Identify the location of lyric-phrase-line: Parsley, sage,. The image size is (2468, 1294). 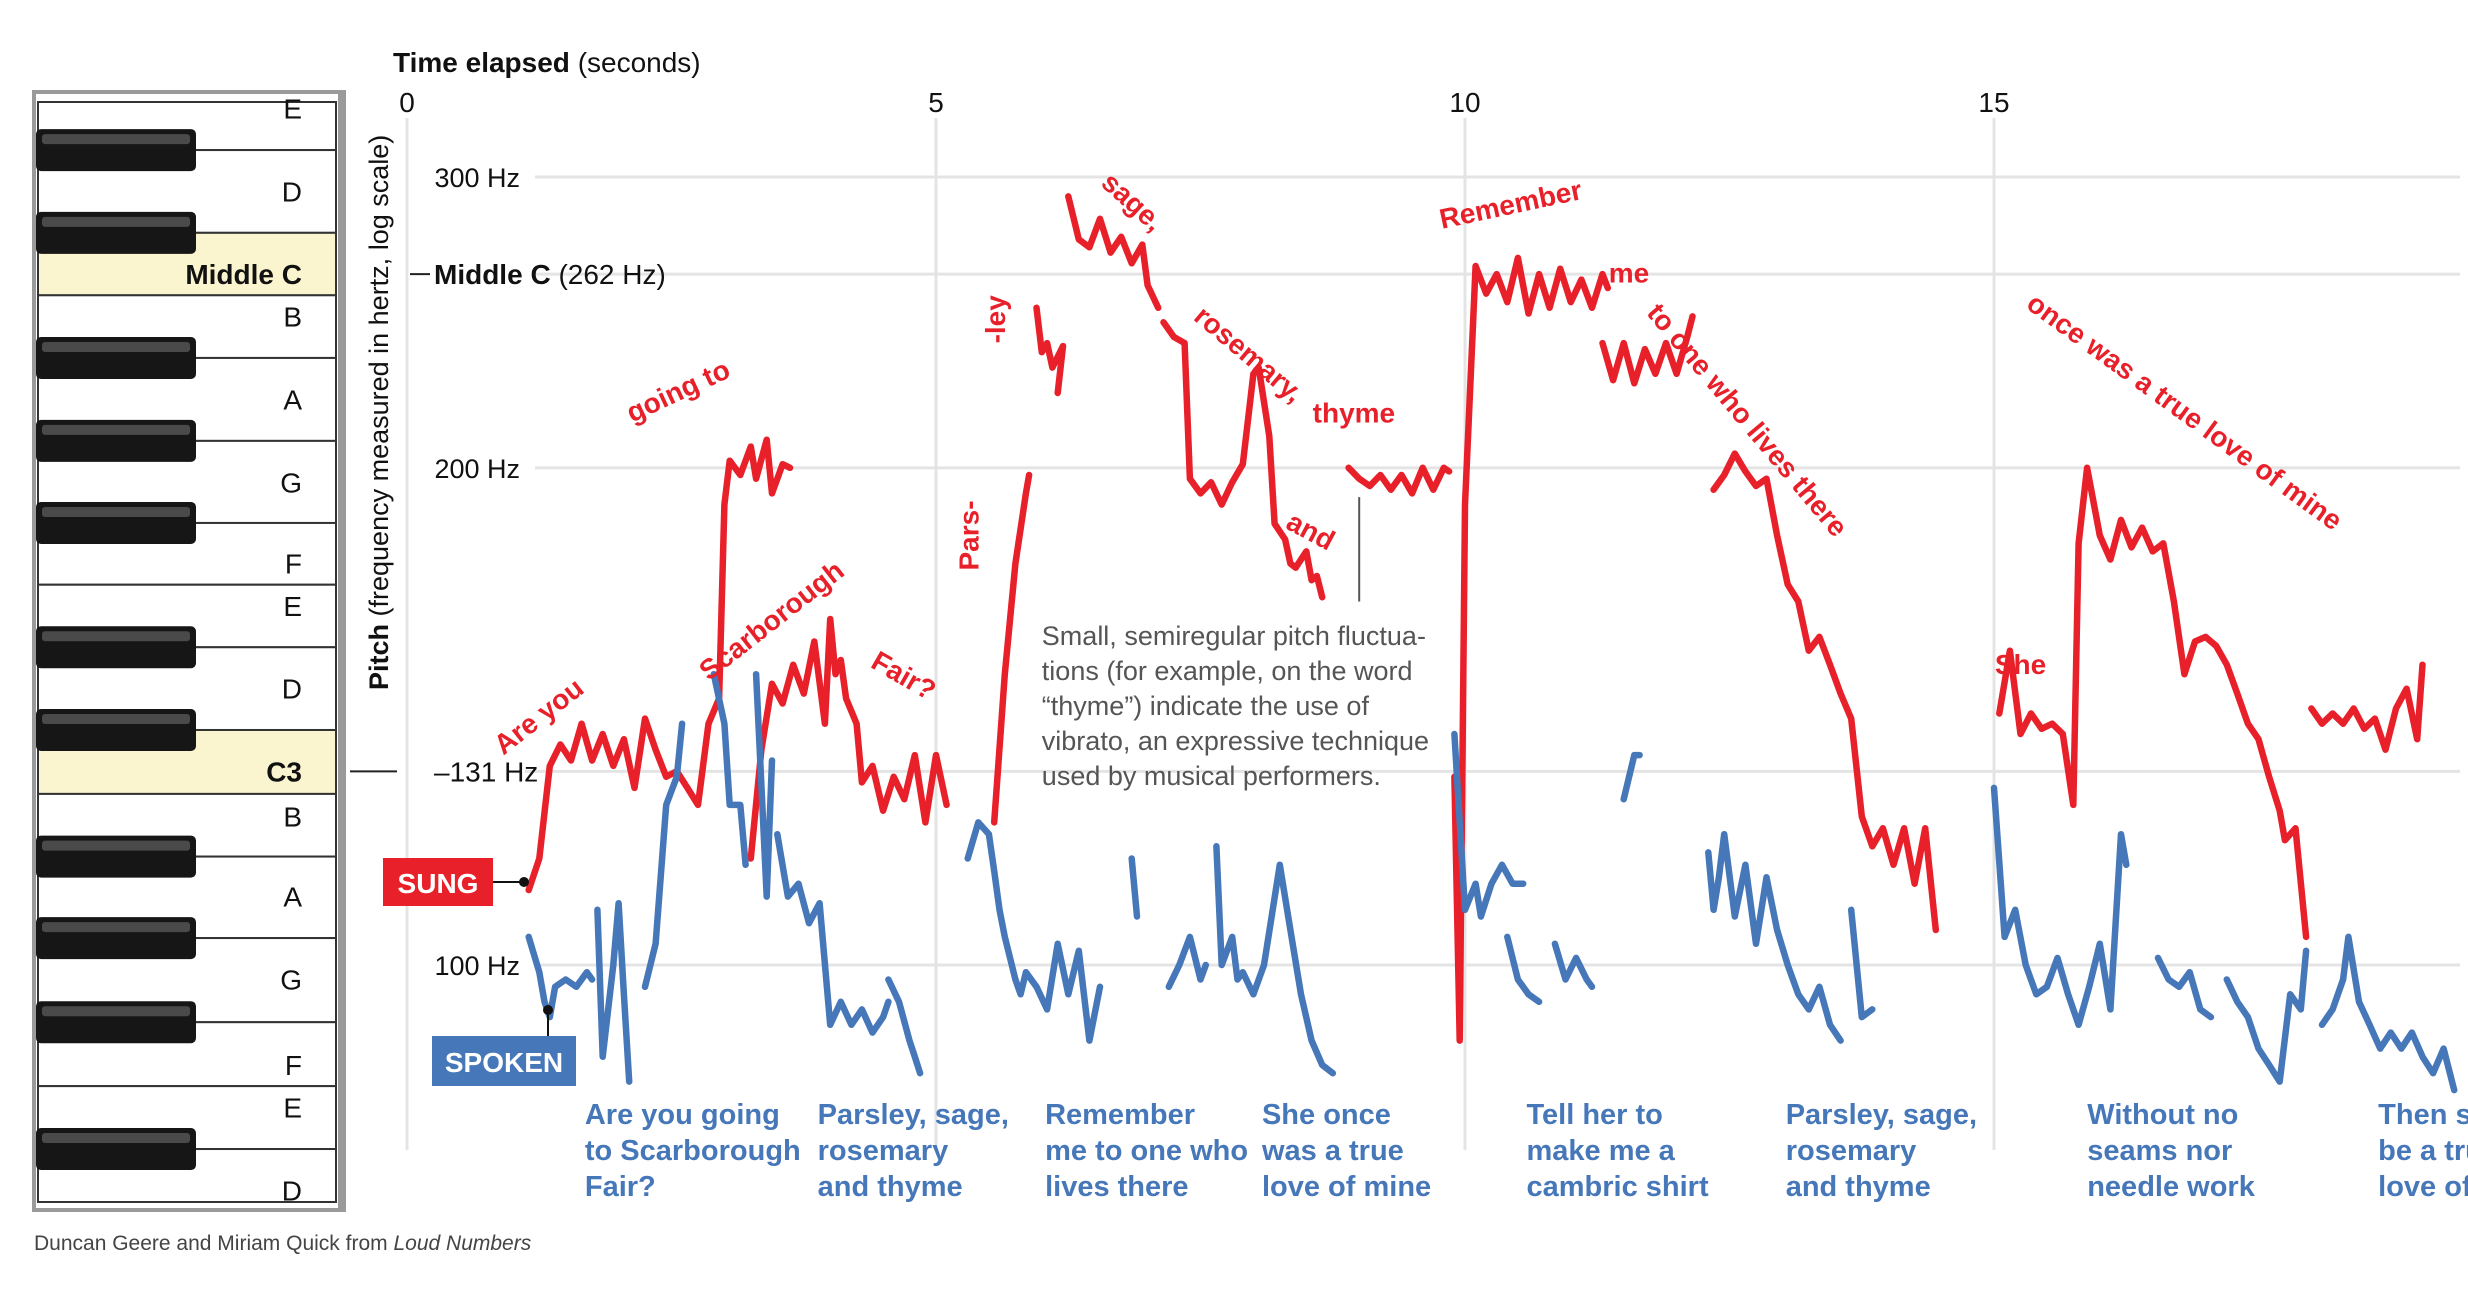
(913, 1115).